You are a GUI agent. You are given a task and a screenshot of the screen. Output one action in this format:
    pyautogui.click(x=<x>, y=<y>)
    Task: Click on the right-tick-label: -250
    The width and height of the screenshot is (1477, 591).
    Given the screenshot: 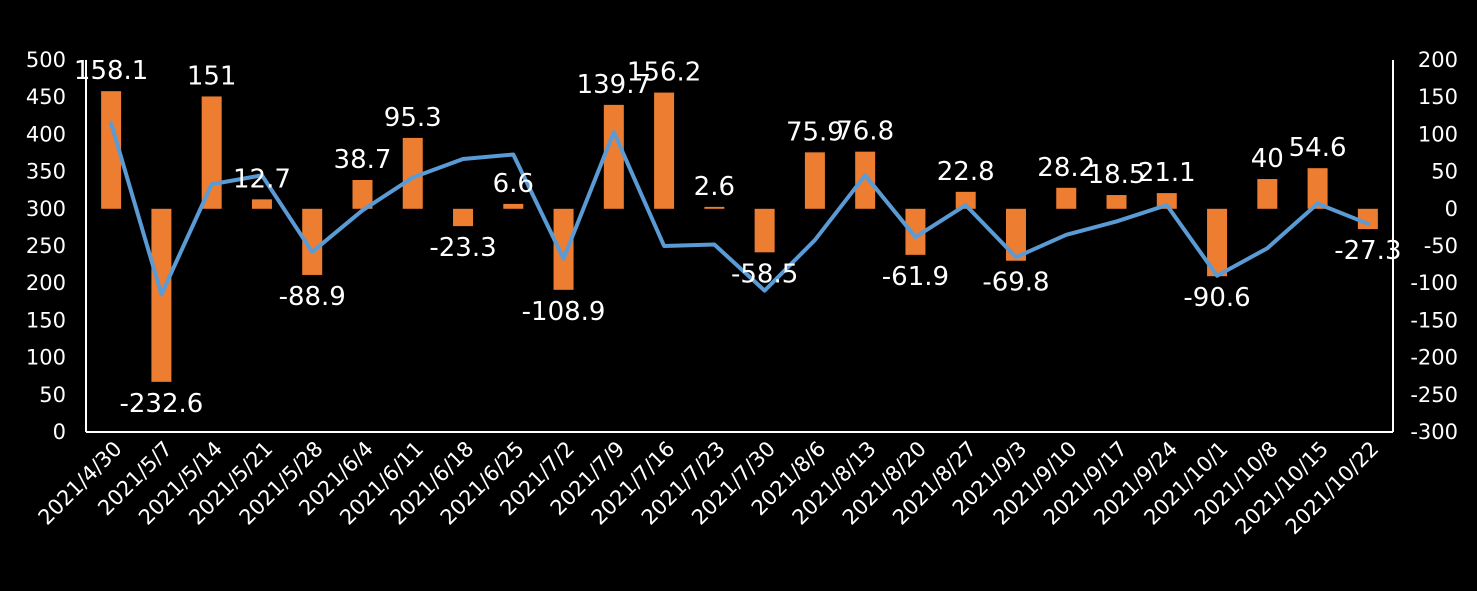 What is the action you would take?
    pyautogui.click(x=1434, y=395)
    